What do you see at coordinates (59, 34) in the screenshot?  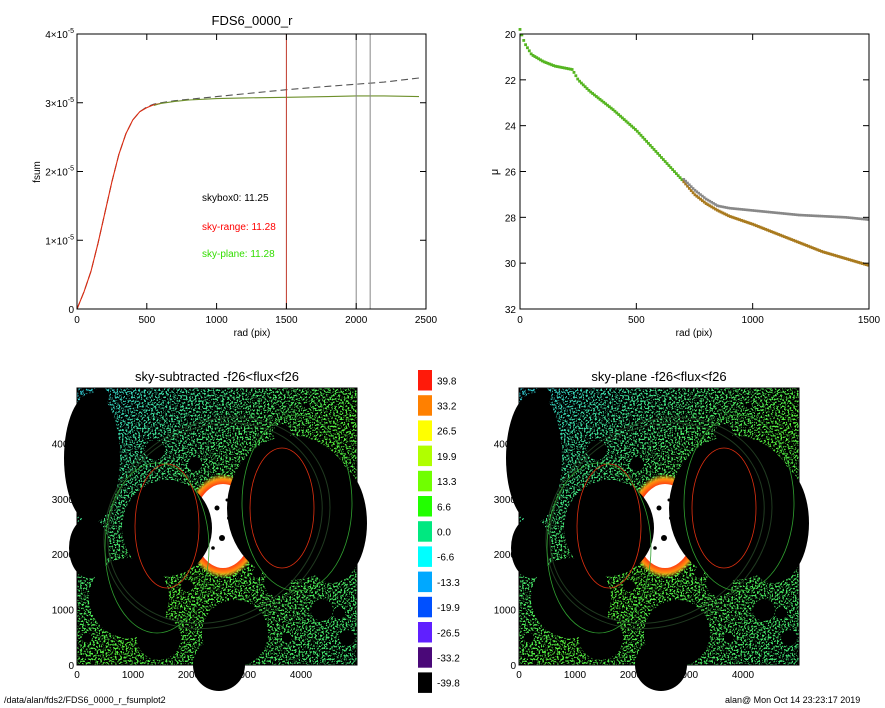 I see `fsum-y-tick-label: 4×10⁻⁵` at bounding box center [59, 34].